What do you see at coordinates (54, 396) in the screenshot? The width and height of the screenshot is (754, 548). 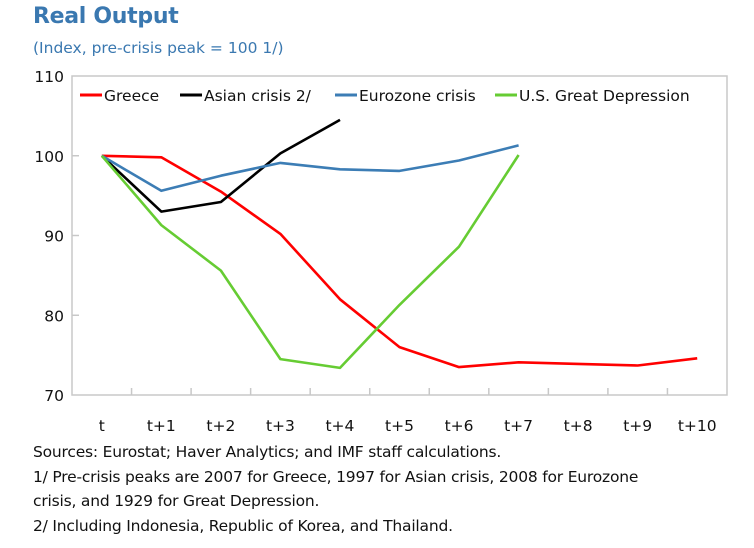 I see `y-tick-label: 70` at bounding box center [54, 396].